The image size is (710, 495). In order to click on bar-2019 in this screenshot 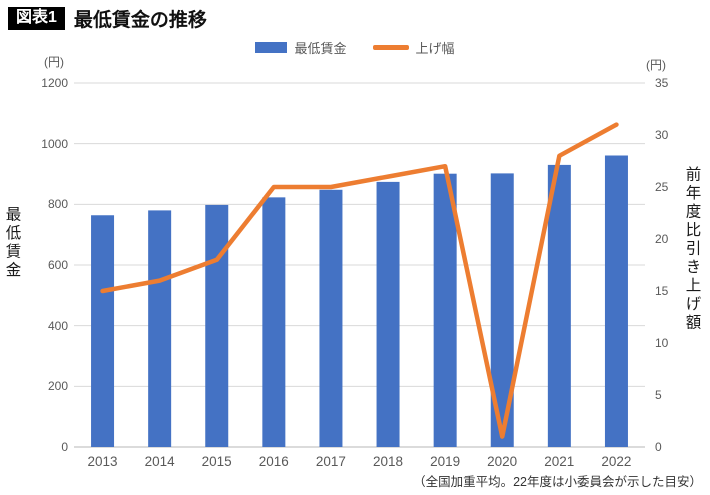, I will do `click(445, 310)`.